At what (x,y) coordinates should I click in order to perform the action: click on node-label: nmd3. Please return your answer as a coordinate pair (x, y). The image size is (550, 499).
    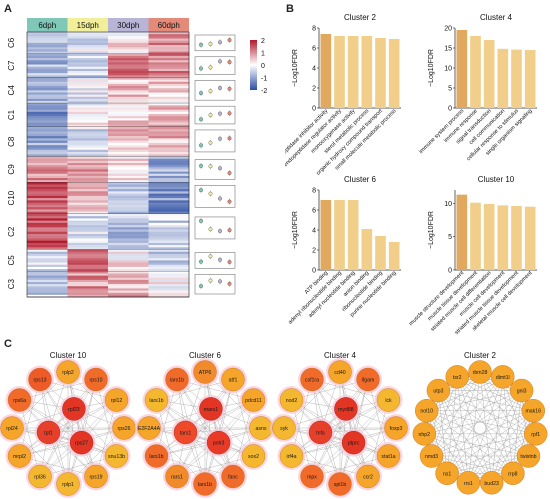
    Looking at the image, I should click on (431, 457).